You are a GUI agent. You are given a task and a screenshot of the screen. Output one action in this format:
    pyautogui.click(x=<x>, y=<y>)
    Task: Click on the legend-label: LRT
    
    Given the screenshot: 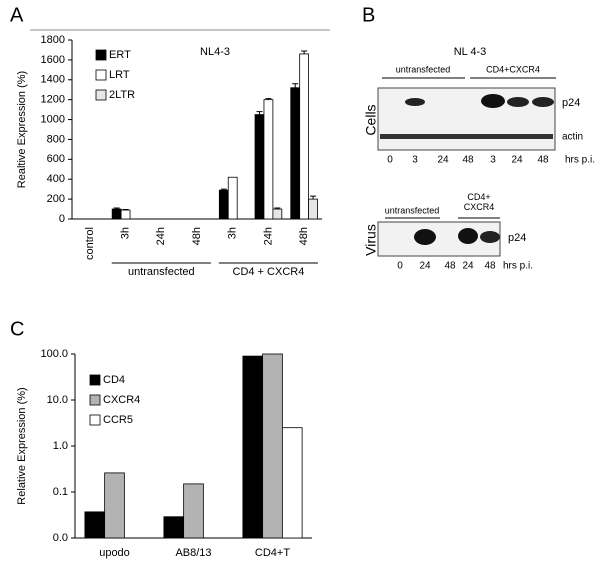 What is the action you would take?
    pyautogui.click(x=119, y=75)
    